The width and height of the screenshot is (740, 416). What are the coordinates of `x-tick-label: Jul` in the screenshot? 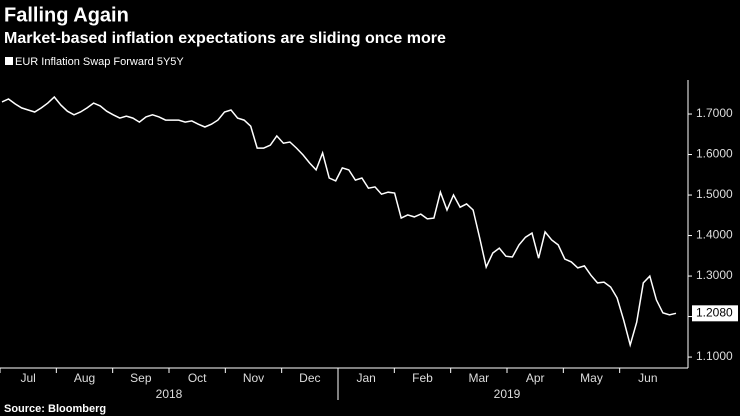 It's located at (27, 378).